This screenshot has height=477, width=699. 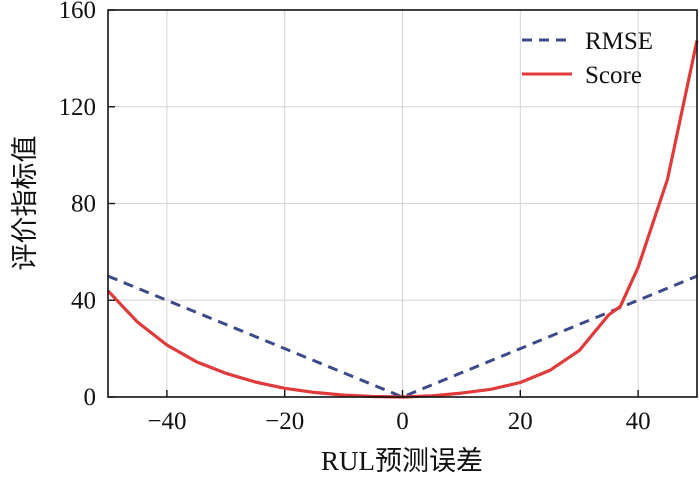 I want to click on legend-label-rmse: RMSE, so click(x=619, y=41).